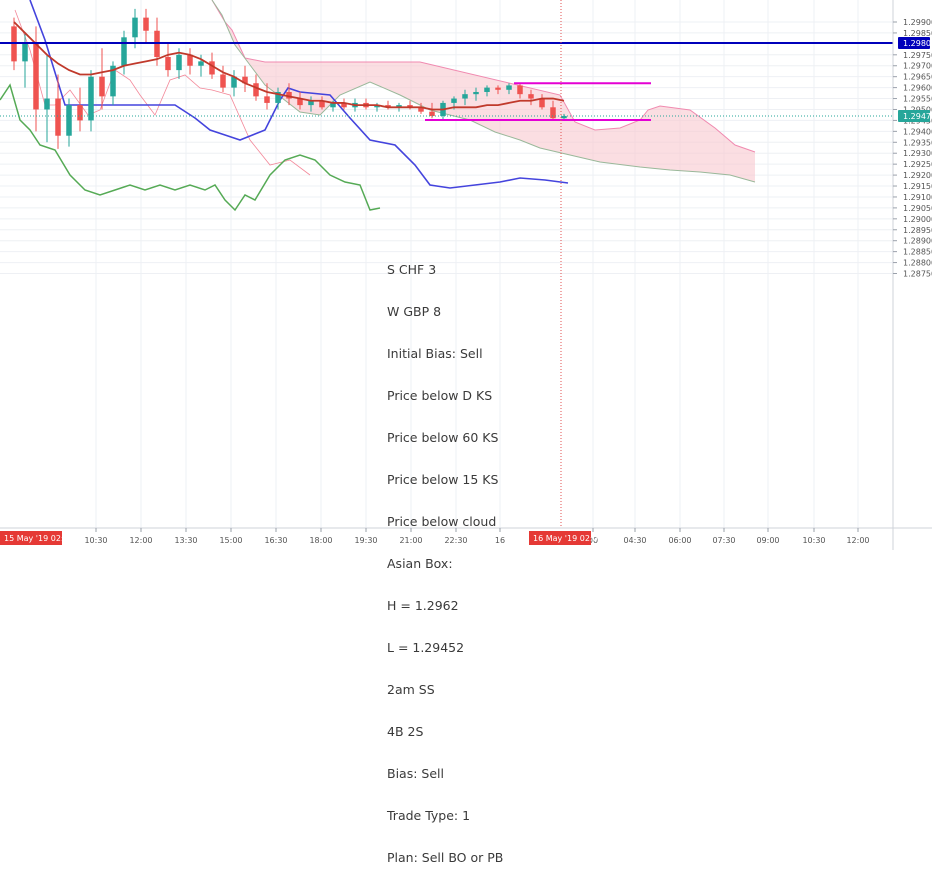 Image resolution: width=932 pixels, height=893 pixels. What do you see at coordinates (917, 208) in the screenshot?
I see `y-tick-label: 1.29050` at bounding box center [917, 208].